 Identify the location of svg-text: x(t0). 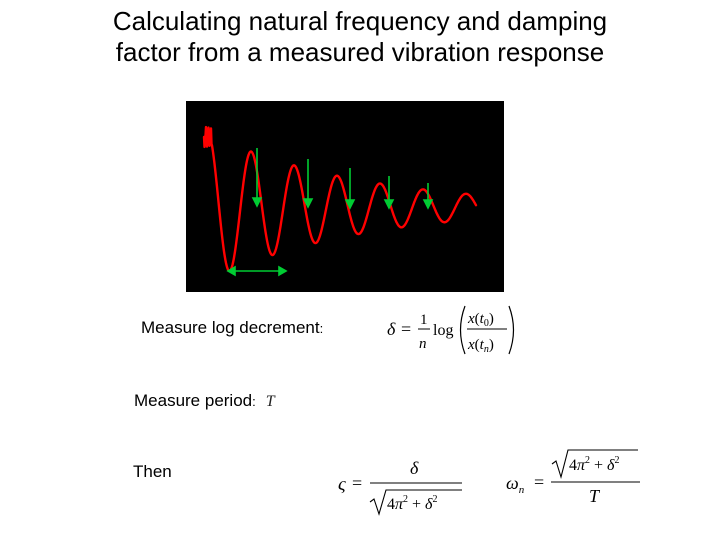
(480, 320).